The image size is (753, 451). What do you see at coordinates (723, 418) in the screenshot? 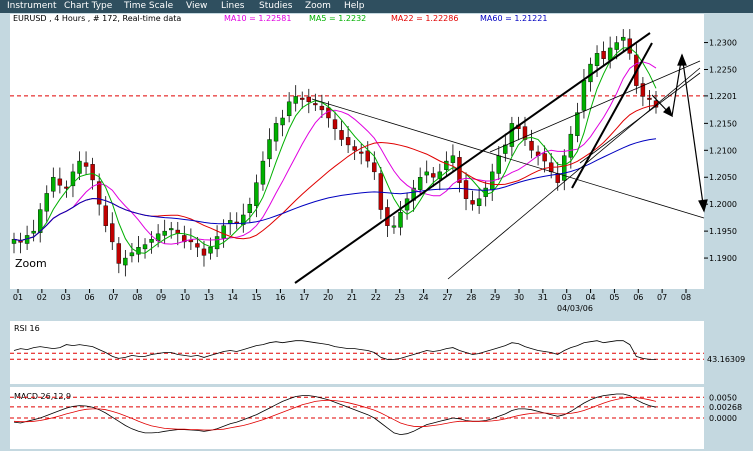
I see `macd-tick-label: 0.0000` at bounding box center [723, 418].